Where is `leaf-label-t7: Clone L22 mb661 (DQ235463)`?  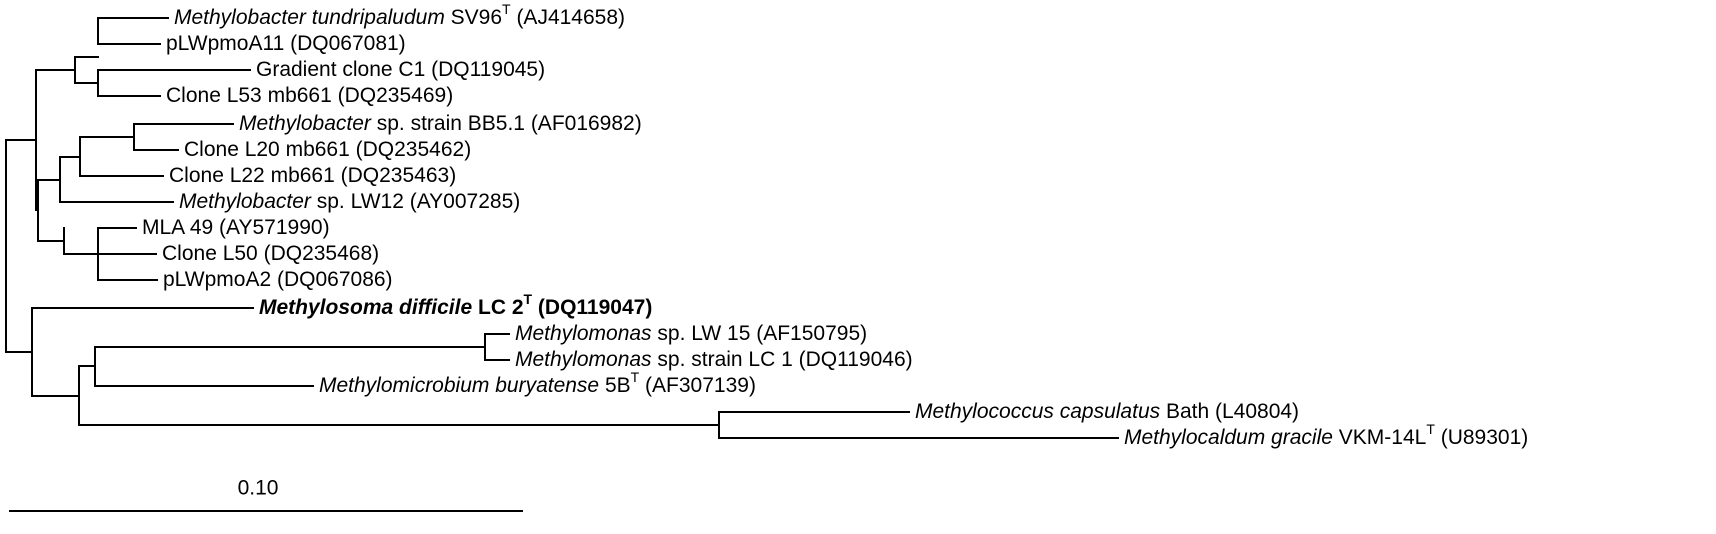 leaf-label-t7: Clone L22 mb661 (DQ235463) is located at coordinates (312, 175).